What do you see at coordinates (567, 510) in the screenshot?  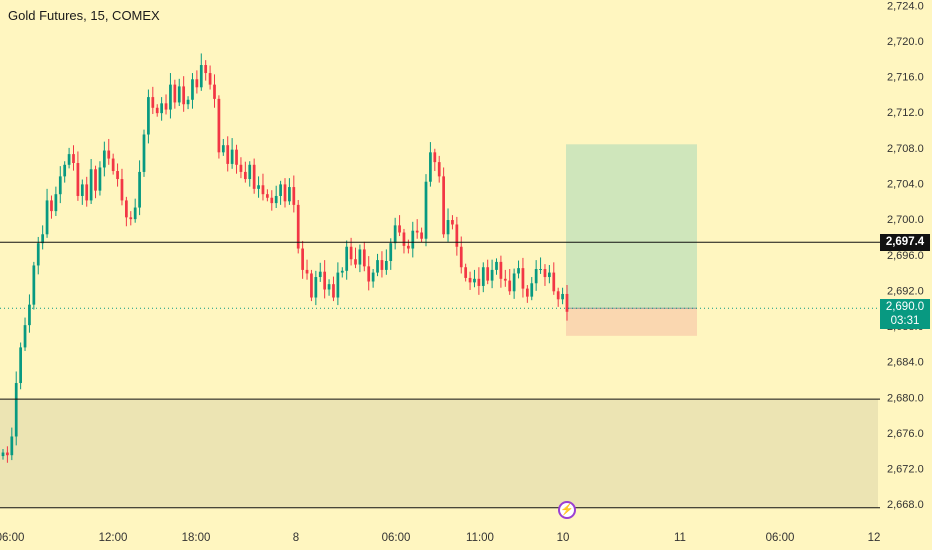 I see `lightning-icon: ⚡` at bounding box center [567, 510].